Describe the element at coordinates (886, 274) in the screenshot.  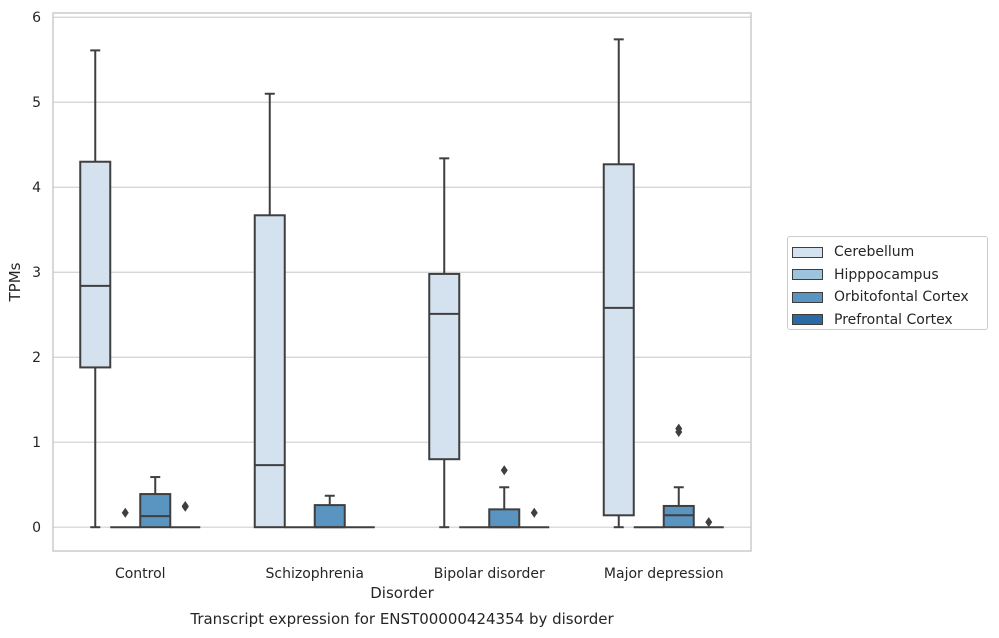
I see `legend-label: Hipppocampus` at that location.